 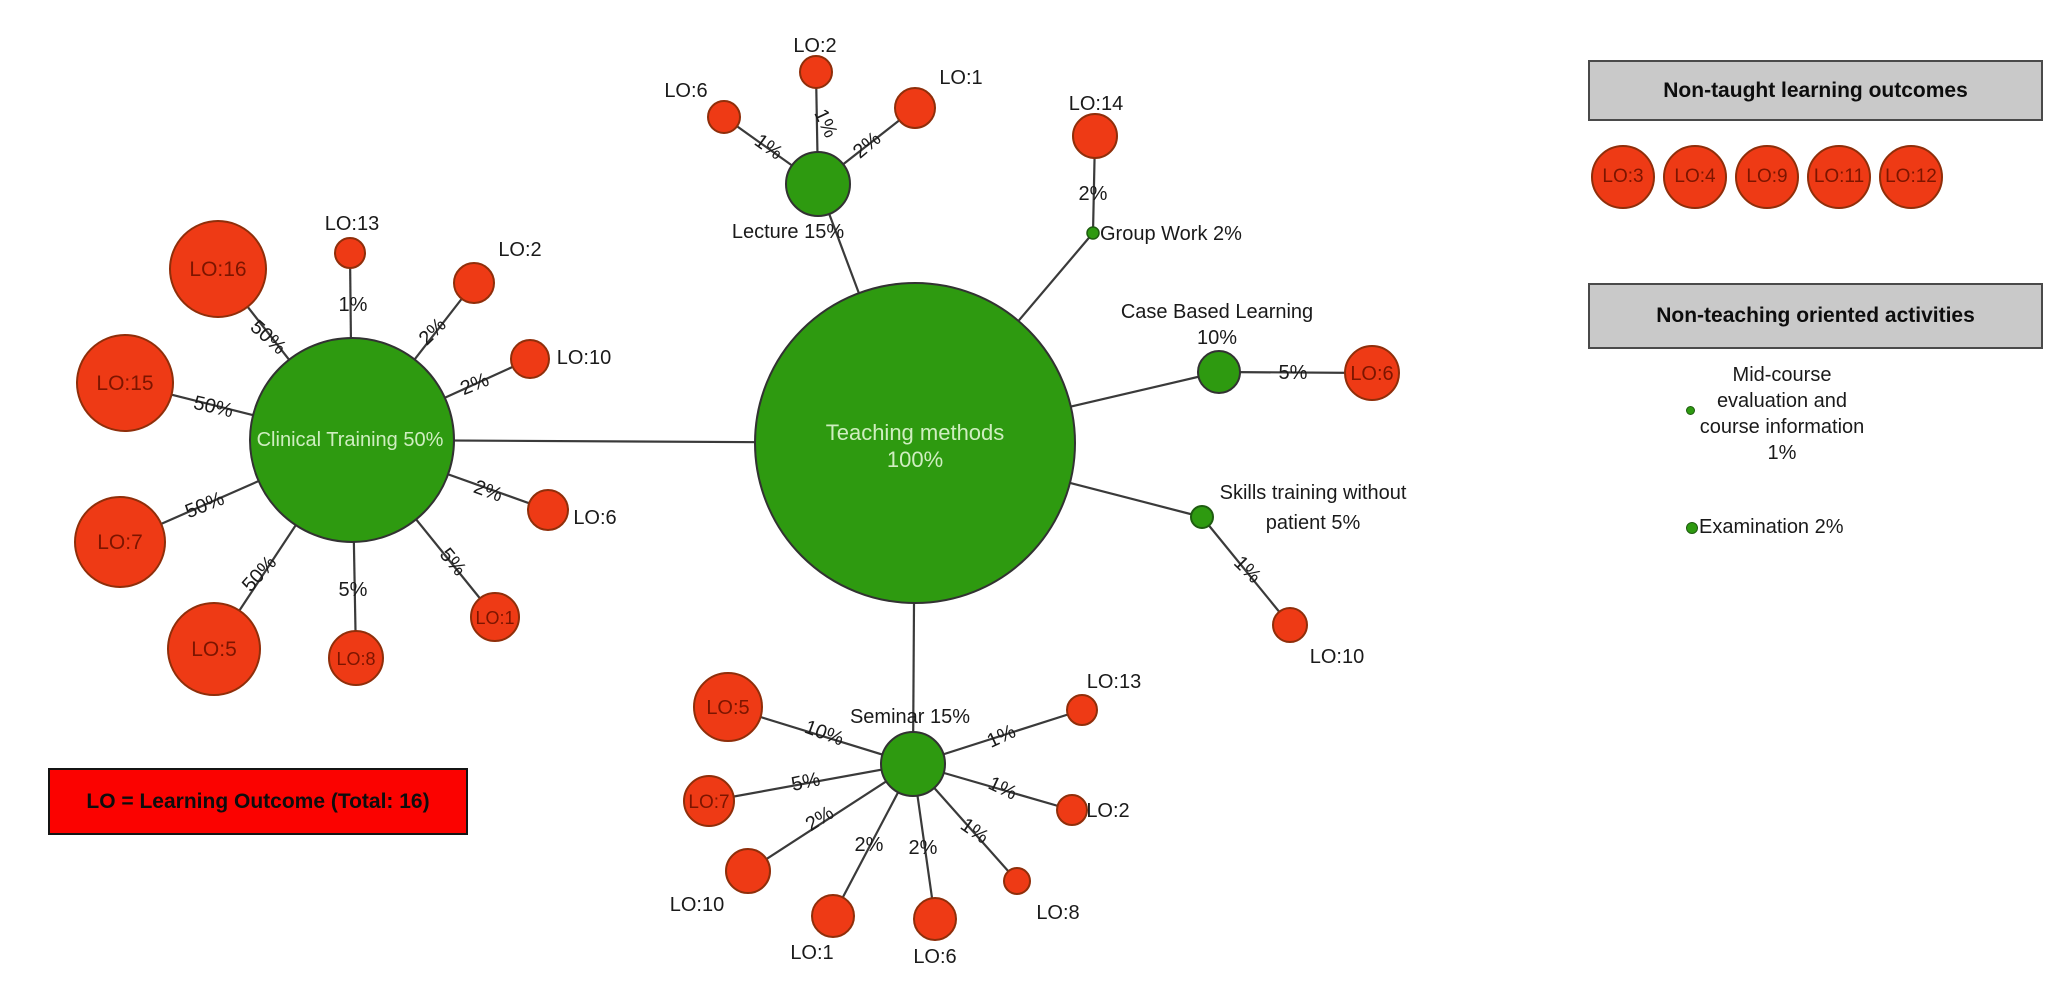 I want to click on node-label-skills: Skills training without, so click(x=1313, y=493).